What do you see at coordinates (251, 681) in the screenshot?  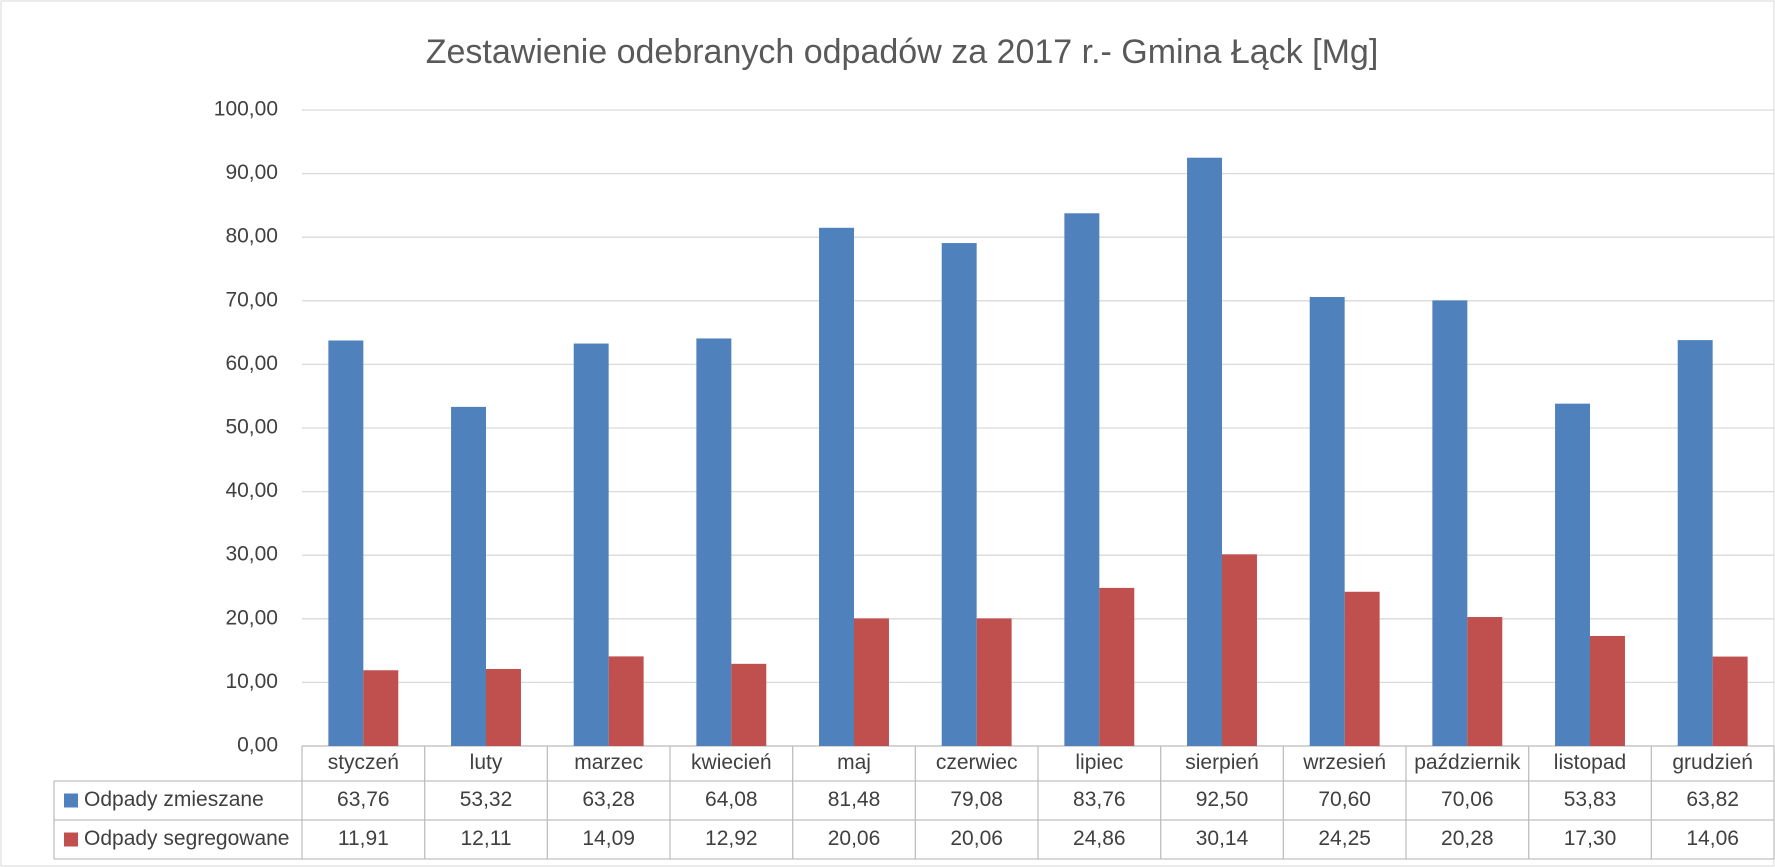 I see `y-tick-label: 10,00` at bounding box center [251, 681].